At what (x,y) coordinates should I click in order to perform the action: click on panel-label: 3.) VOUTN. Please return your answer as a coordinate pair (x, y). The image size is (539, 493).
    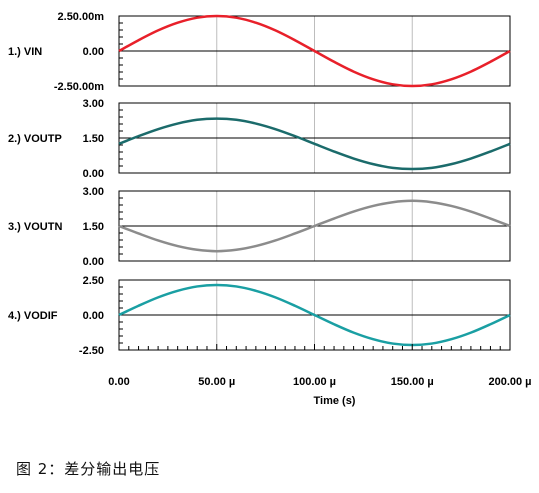
    Looking at the image, I should click on (35, 227).